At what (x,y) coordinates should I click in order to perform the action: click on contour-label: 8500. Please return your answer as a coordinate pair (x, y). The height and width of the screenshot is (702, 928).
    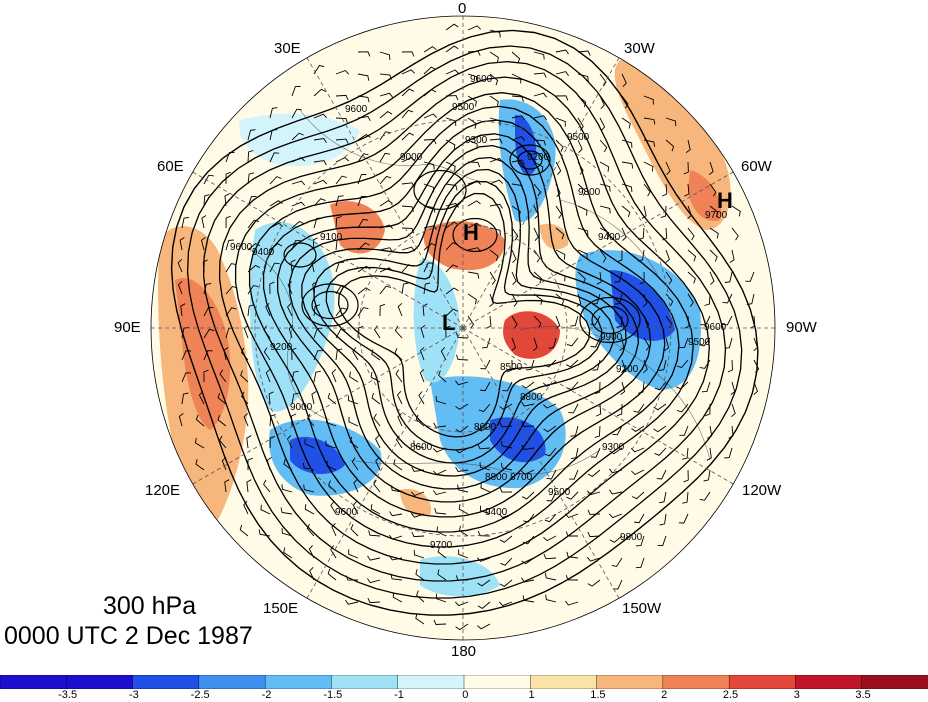
    Looking at the image, I should click on (511, 367).